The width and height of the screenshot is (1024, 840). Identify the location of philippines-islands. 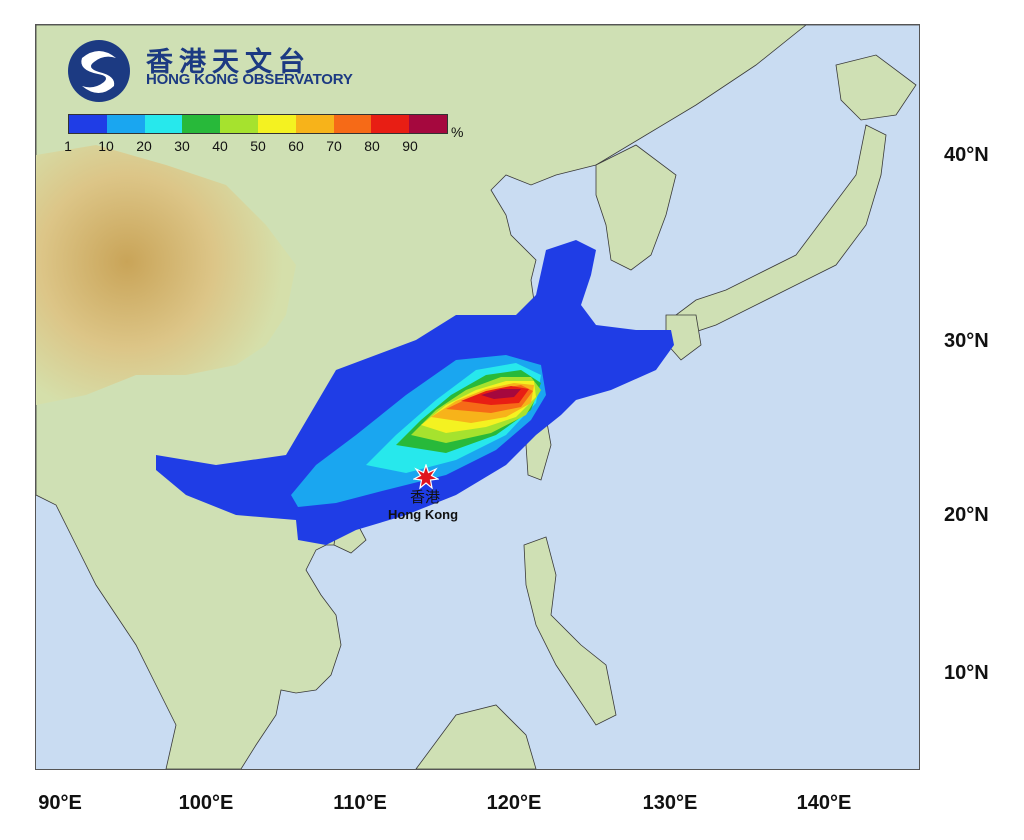
(570, 631).